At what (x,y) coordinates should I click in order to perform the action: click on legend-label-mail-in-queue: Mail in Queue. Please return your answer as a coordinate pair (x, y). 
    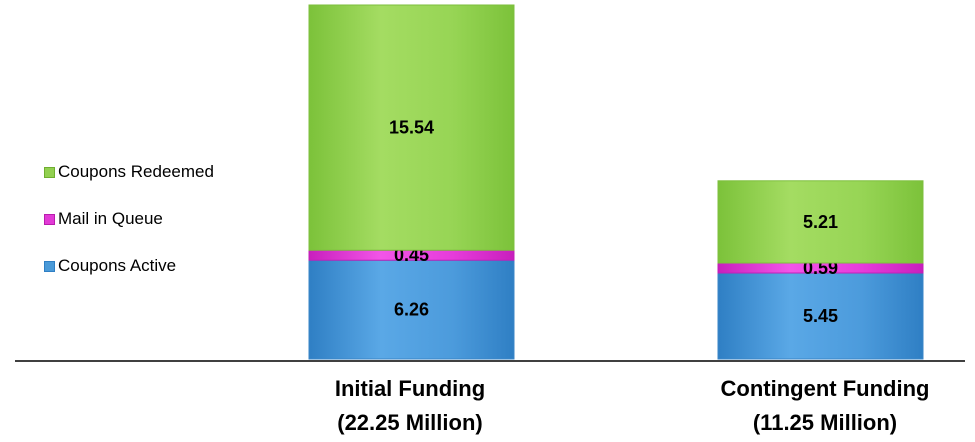
    Looking at the image, I should click on (110, 218).